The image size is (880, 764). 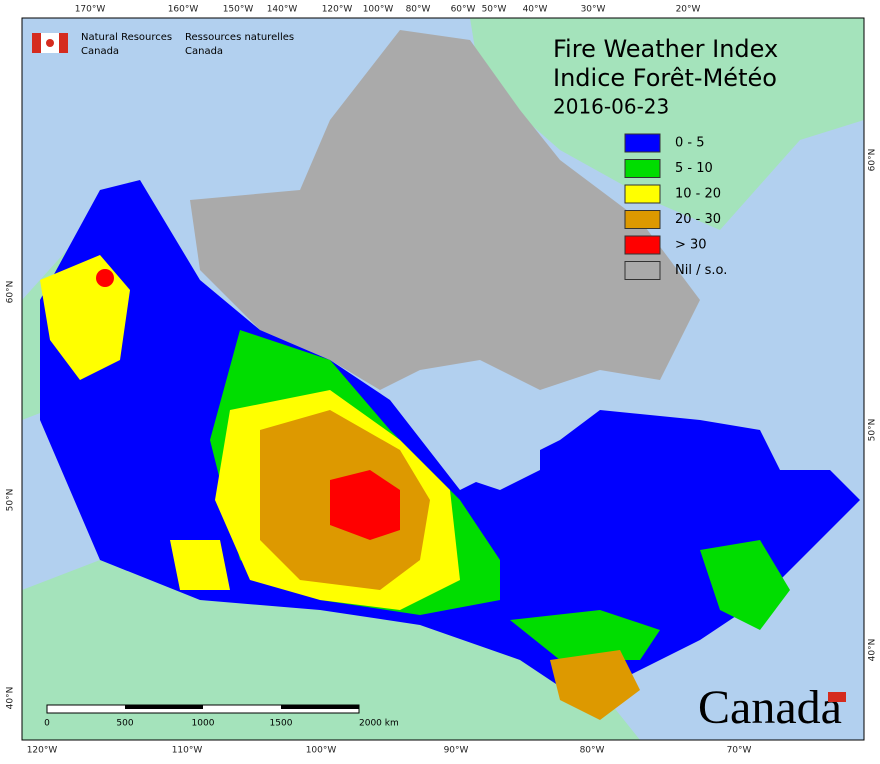 I want to click on graticule-label: 70°W, so click(x=739, y=751).